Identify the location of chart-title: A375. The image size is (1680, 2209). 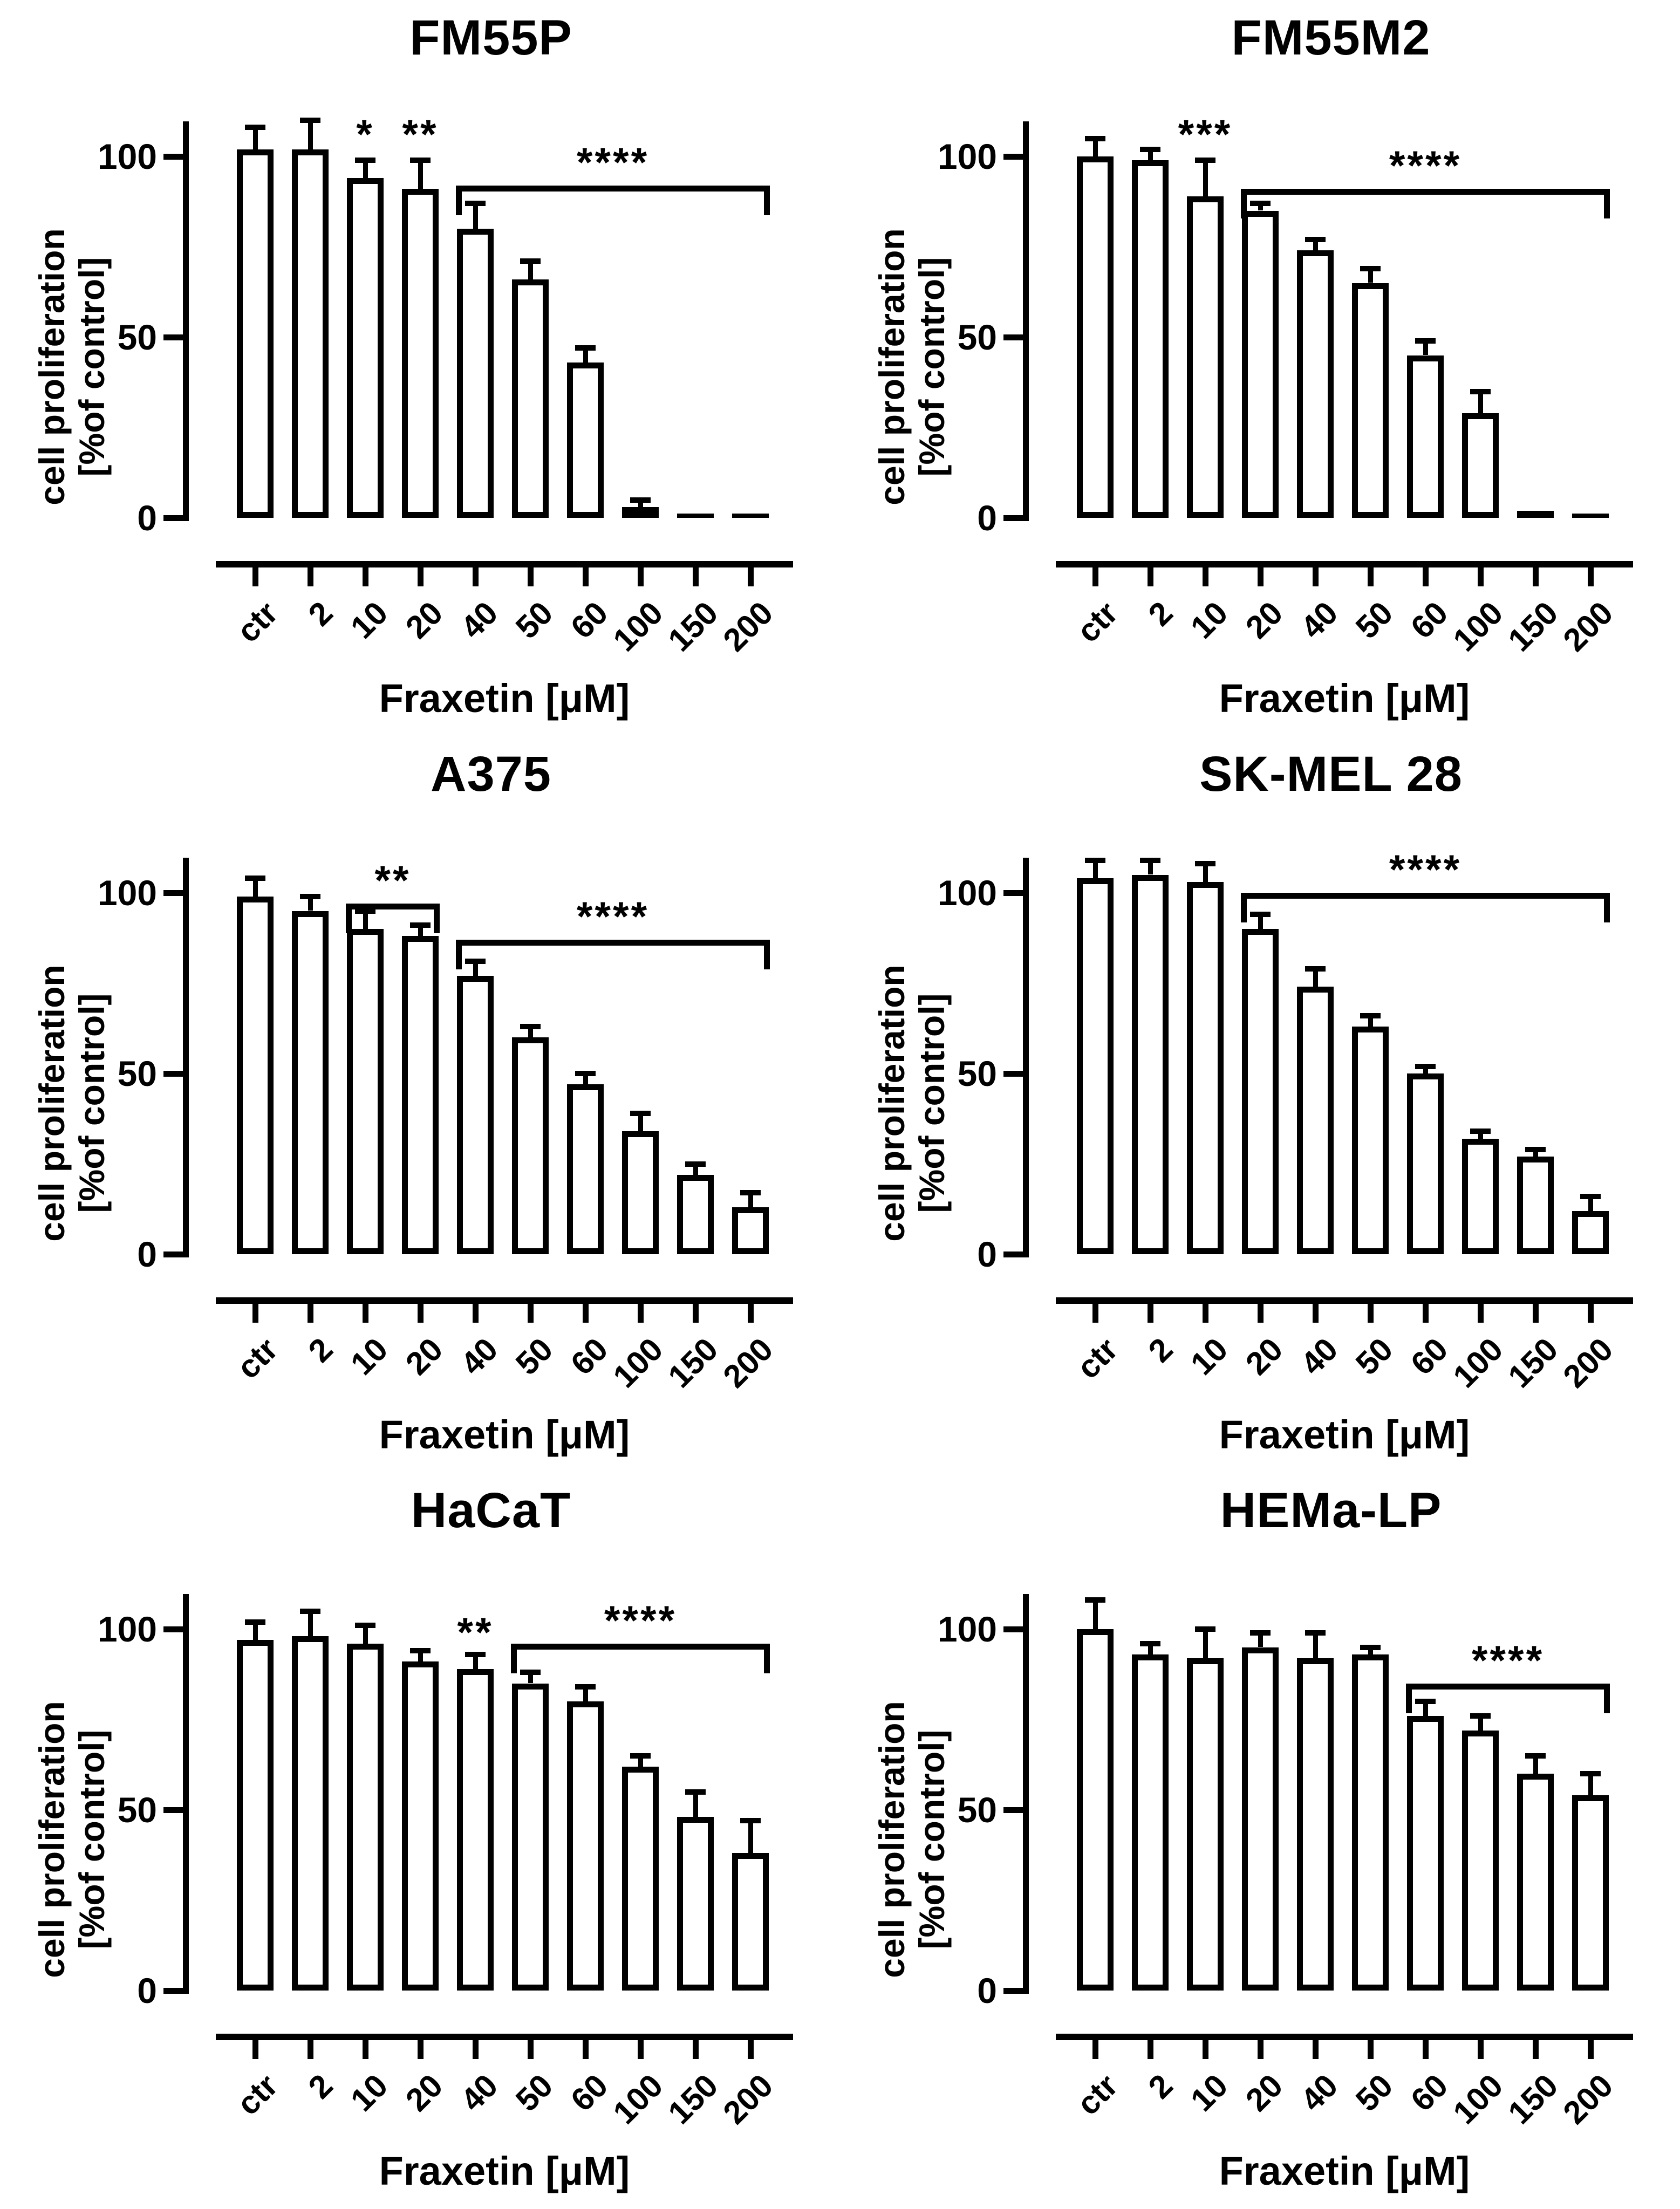
(491, 774).